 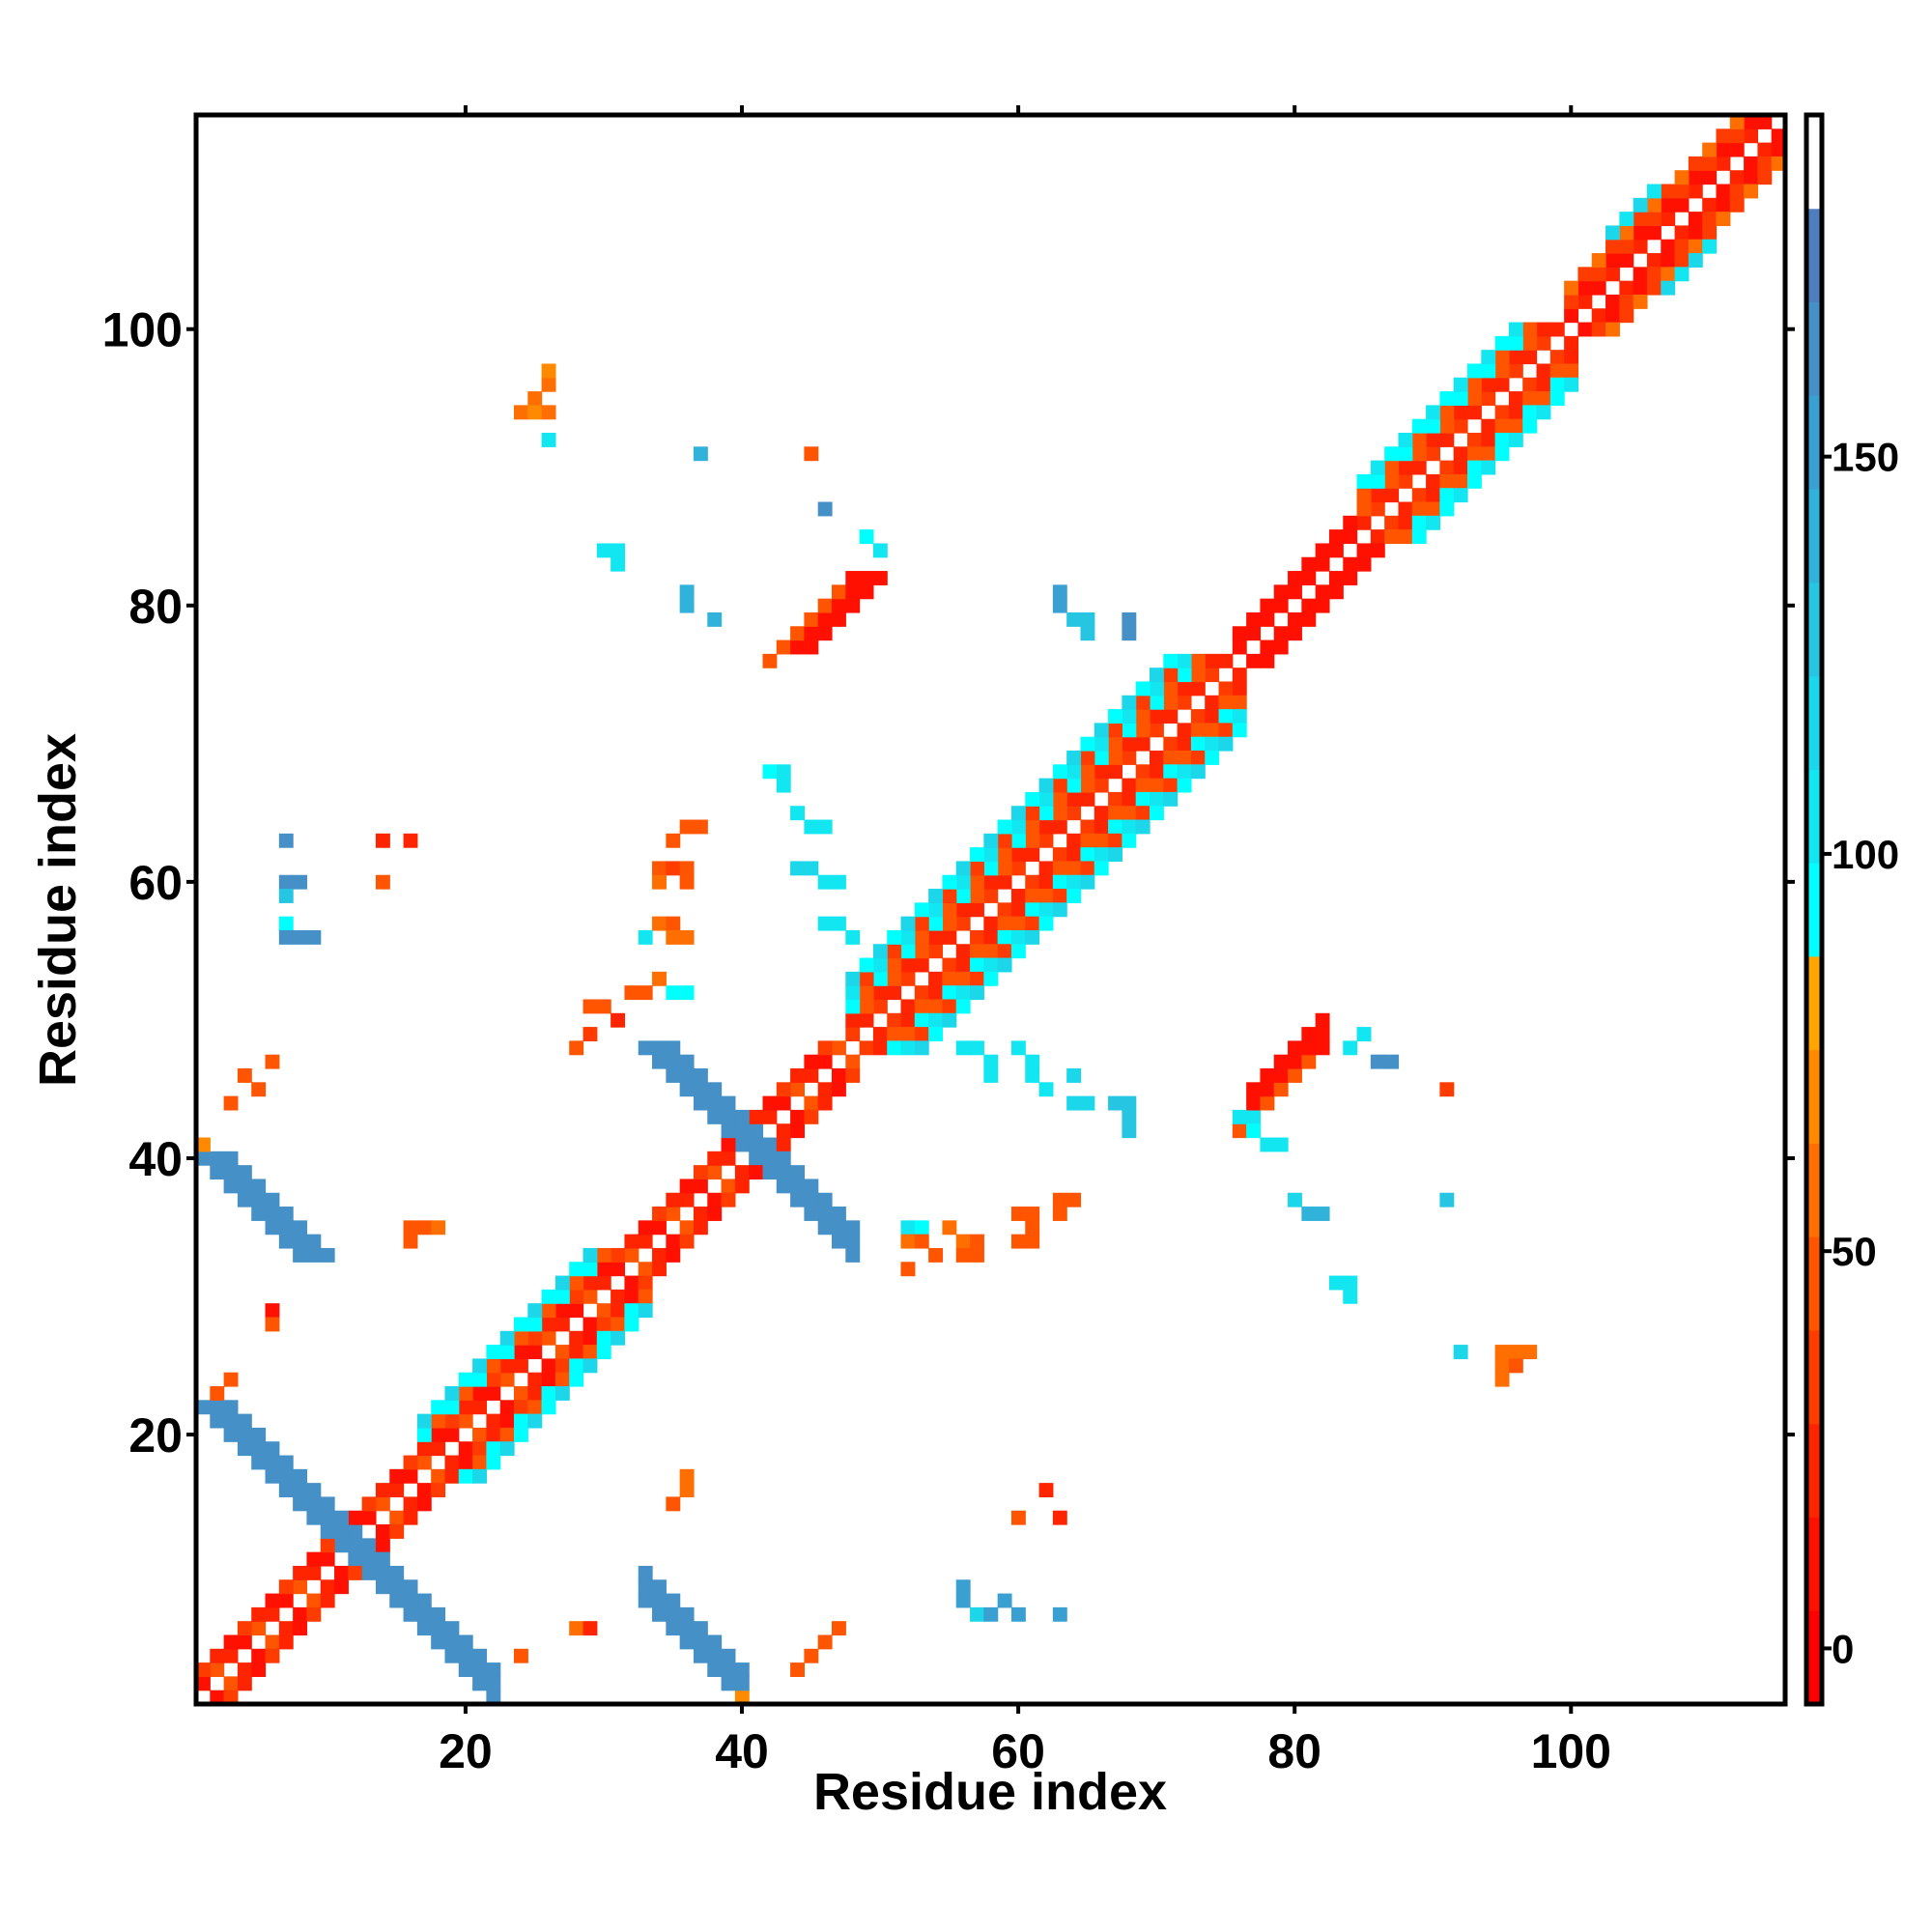 I want to click on x-tick-label: 100, so click(x=1571, y=1751).